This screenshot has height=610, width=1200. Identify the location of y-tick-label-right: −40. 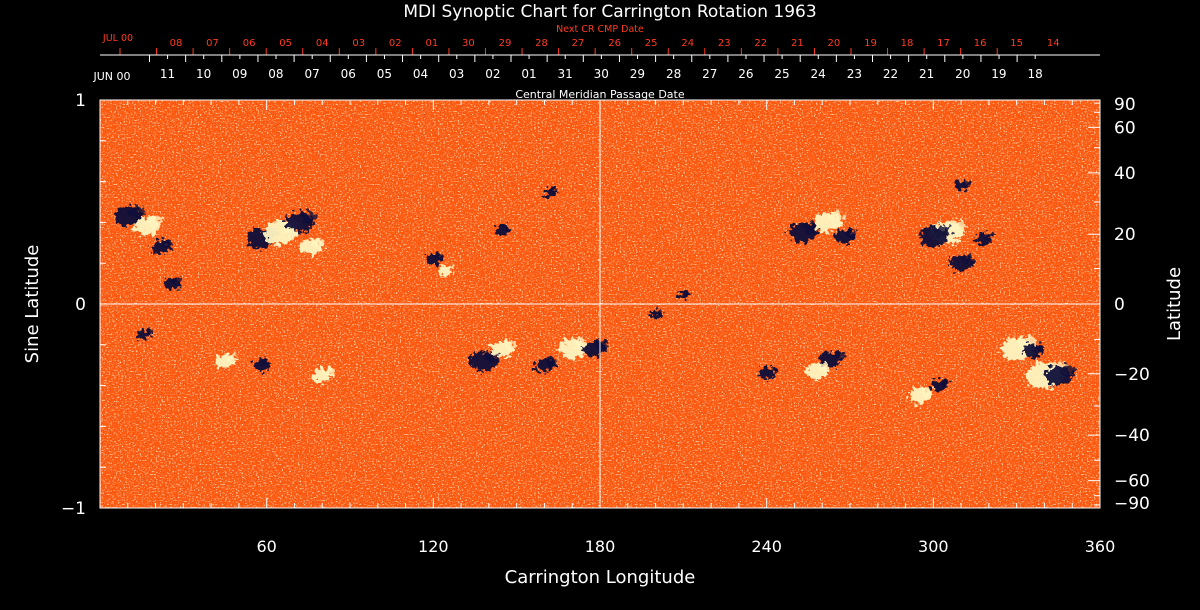
(1132, 436).